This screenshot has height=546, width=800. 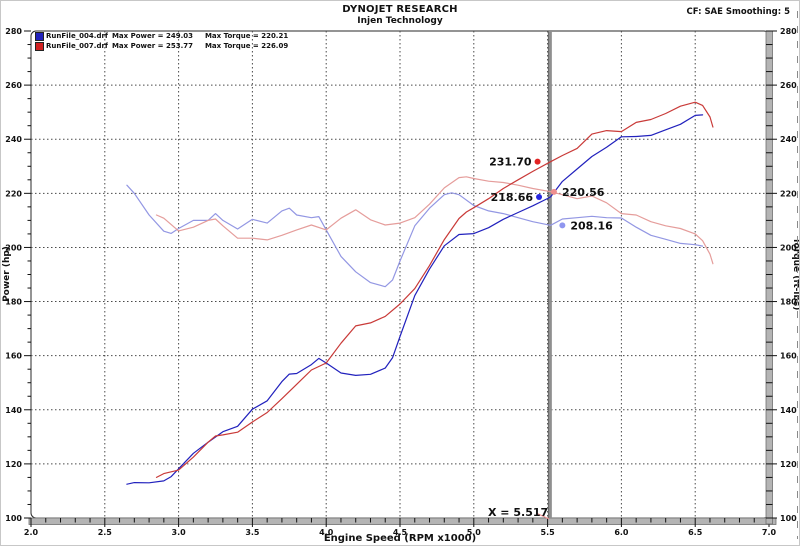 What do you see at coordinates (246, 36) in the screenshot?
I see `runfile-004-max-torque: Max Torque = 220.21` at bounding box center [246, 36].